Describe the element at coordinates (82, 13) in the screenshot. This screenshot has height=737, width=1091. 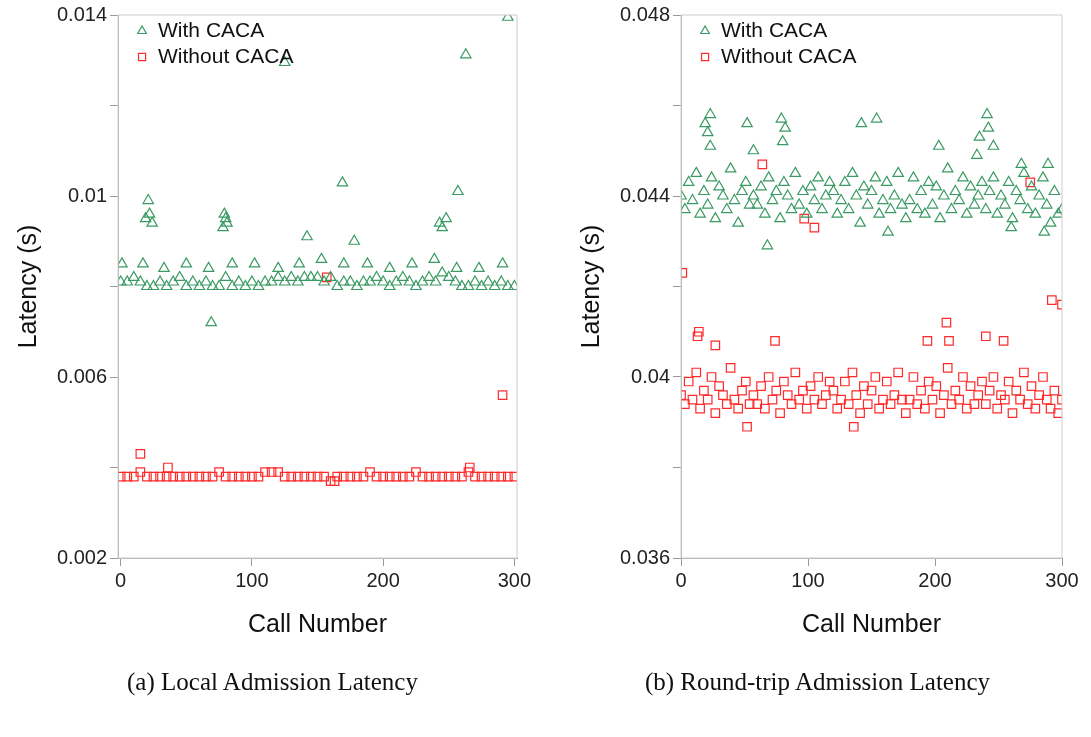
I see `y-tick-label: 0.014` at that location.